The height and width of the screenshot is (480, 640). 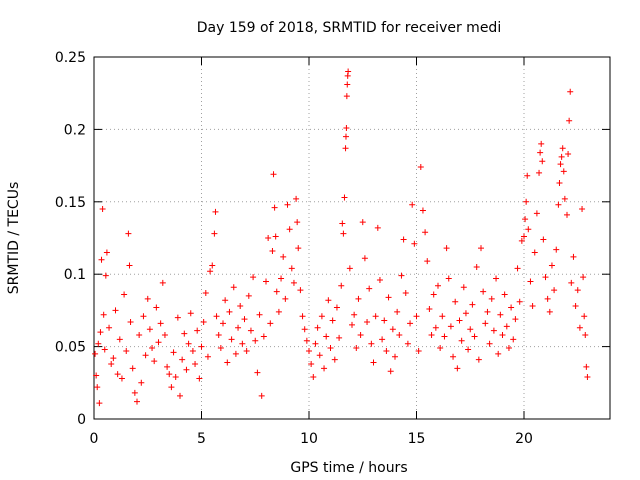 What do you see at coordinates (70, 203) in the screenshot?
I see `y-tick-label: 0.15` at bounding box center [70, 203].